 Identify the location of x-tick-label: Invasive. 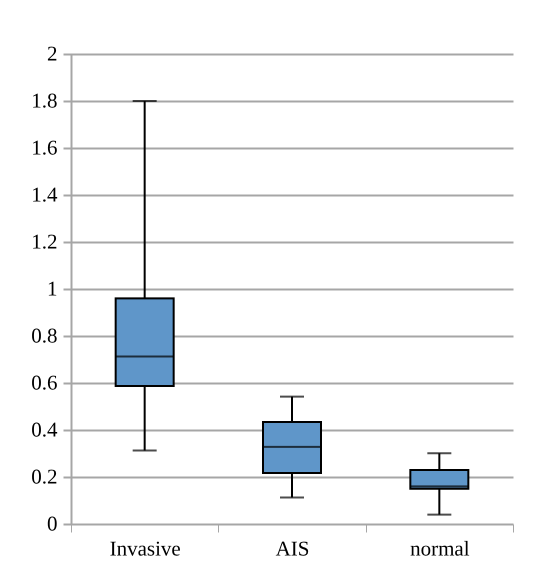
(145, 548).